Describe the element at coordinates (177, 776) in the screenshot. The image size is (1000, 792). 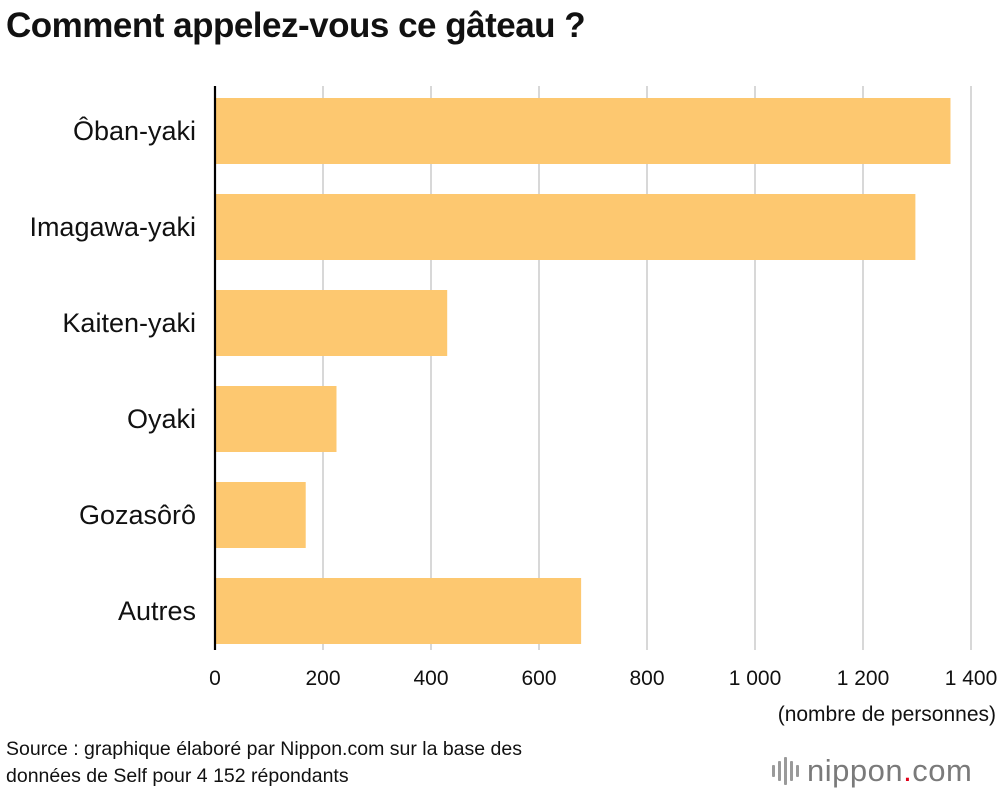
I see `source-line-2: données de Self pour 4 152 répondants` at that location.